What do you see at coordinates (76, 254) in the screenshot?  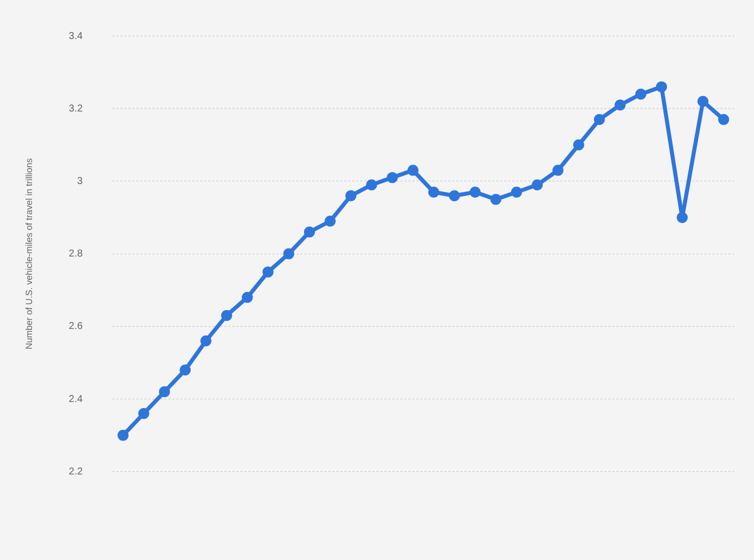 I see `y-tick-label: 2.8` at bounding box center [76, 254].